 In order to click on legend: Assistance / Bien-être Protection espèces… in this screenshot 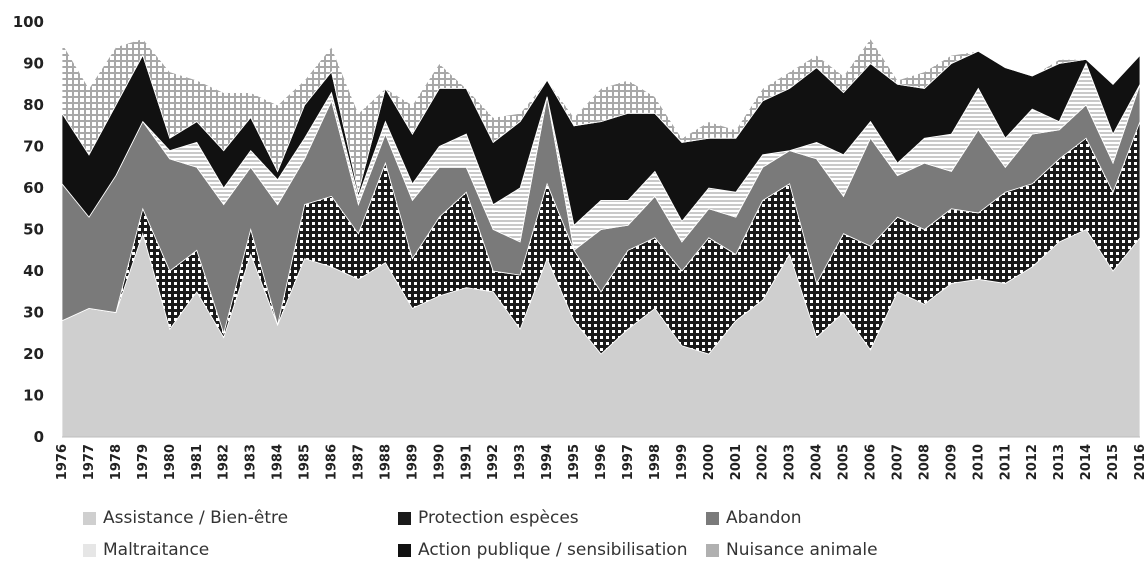, I will do `click(600, 539)`.